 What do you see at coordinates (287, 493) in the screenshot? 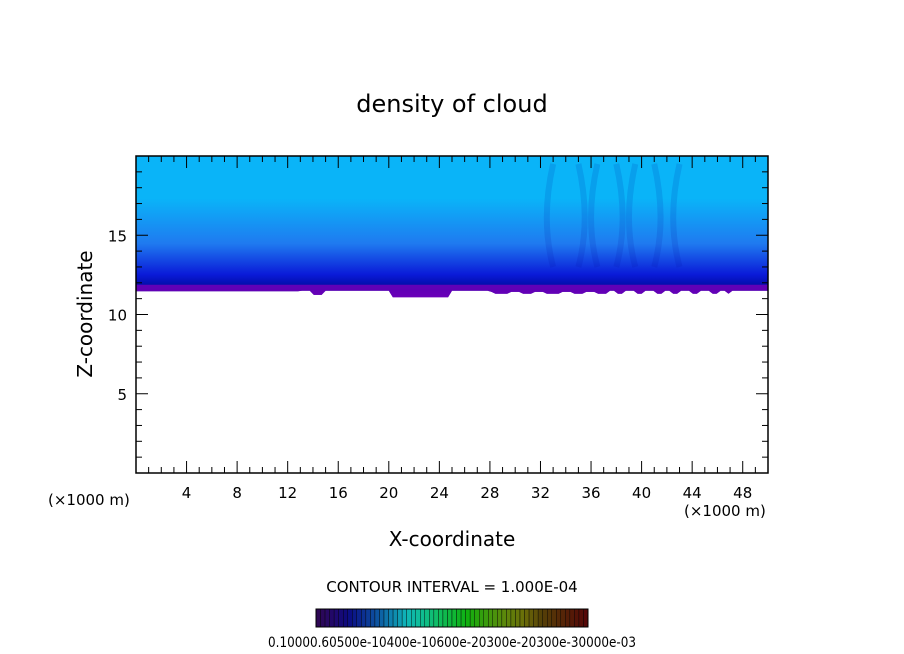
I see `x-tick-label: 12` at bounding box center [287, 493].